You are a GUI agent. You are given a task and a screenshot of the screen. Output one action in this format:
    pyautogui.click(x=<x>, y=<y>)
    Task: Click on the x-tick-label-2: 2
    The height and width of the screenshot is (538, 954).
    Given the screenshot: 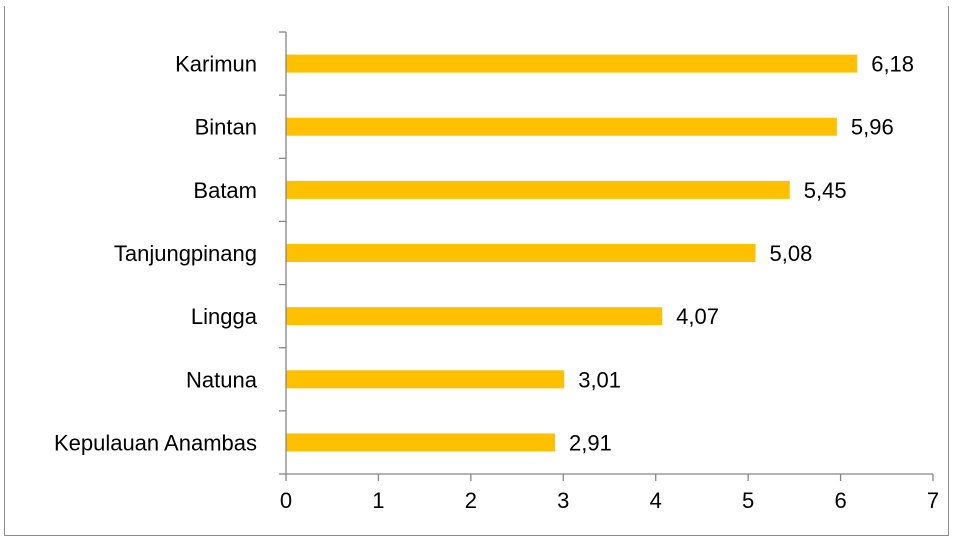 What is the action you would take?
    pyautogui.click(x=471, y=500)
    